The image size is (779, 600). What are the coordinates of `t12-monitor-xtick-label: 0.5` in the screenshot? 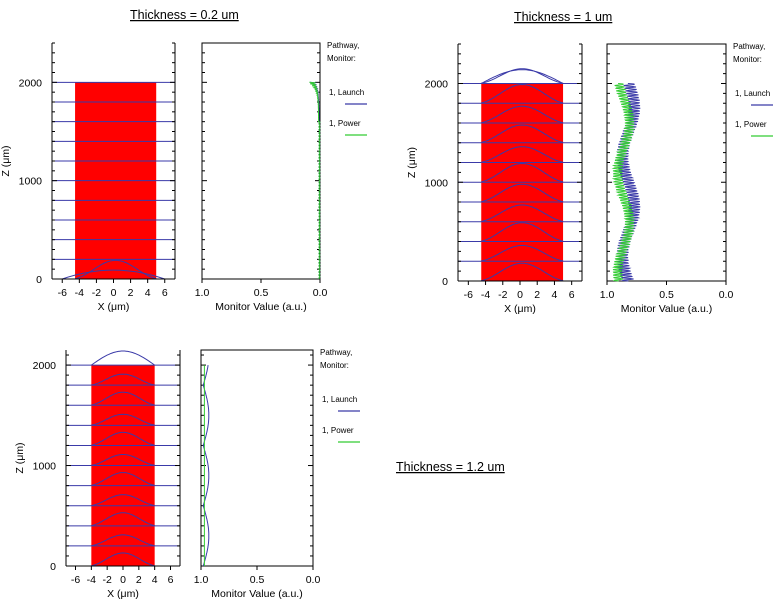 It's located at (257, 580).